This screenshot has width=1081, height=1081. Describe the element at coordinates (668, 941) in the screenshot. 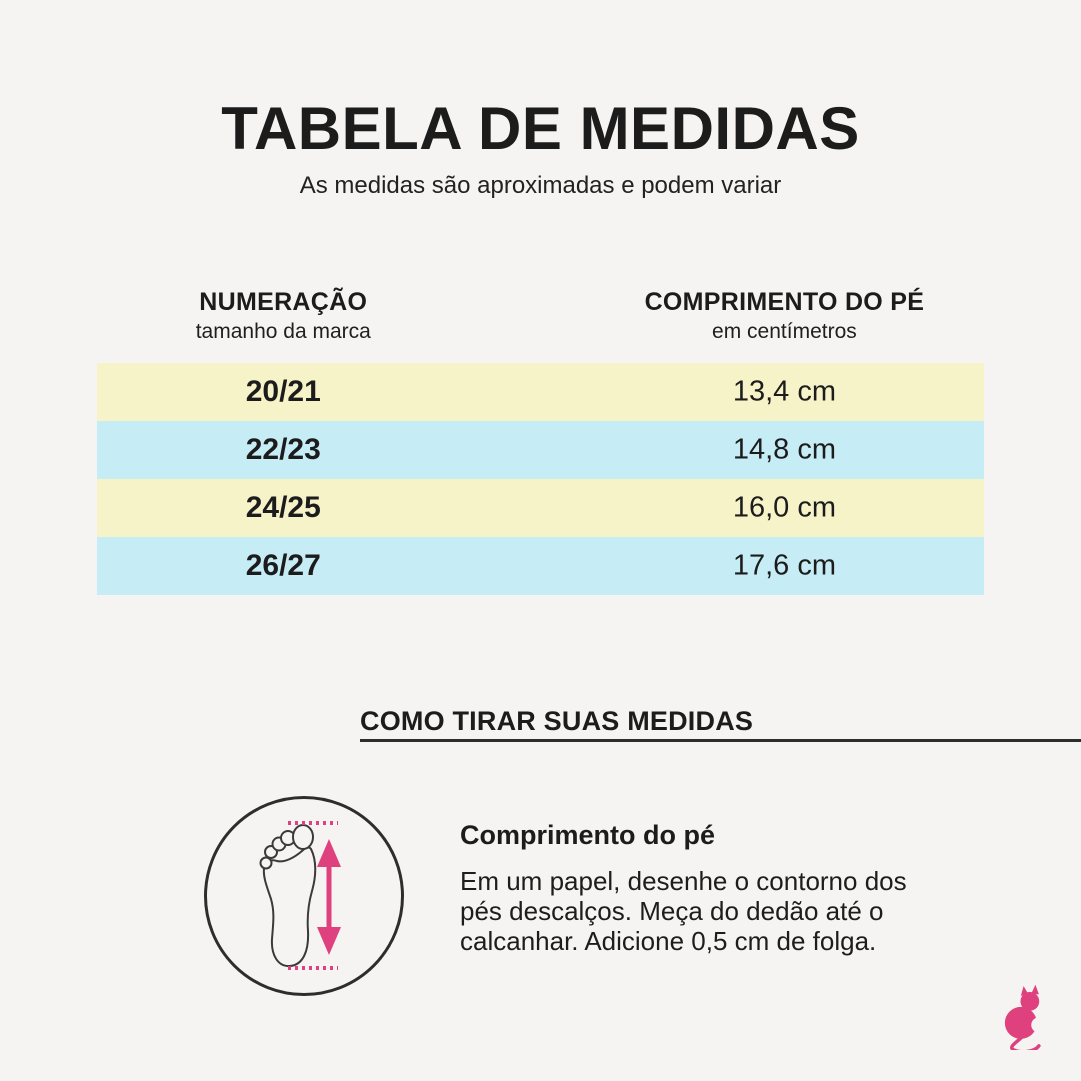

I see `instruction-line: calcanhar. Adicione 0,5 cm de folga.` at that location.